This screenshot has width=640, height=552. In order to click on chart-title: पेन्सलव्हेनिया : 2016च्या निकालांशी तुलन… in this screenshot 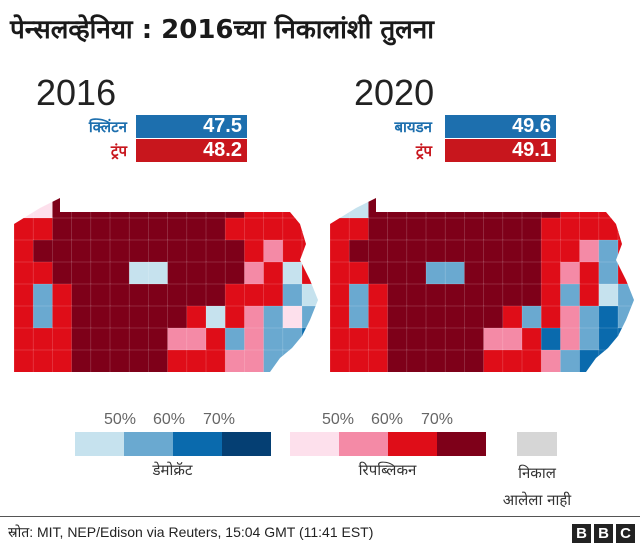, I will do `click(222, 30)`.